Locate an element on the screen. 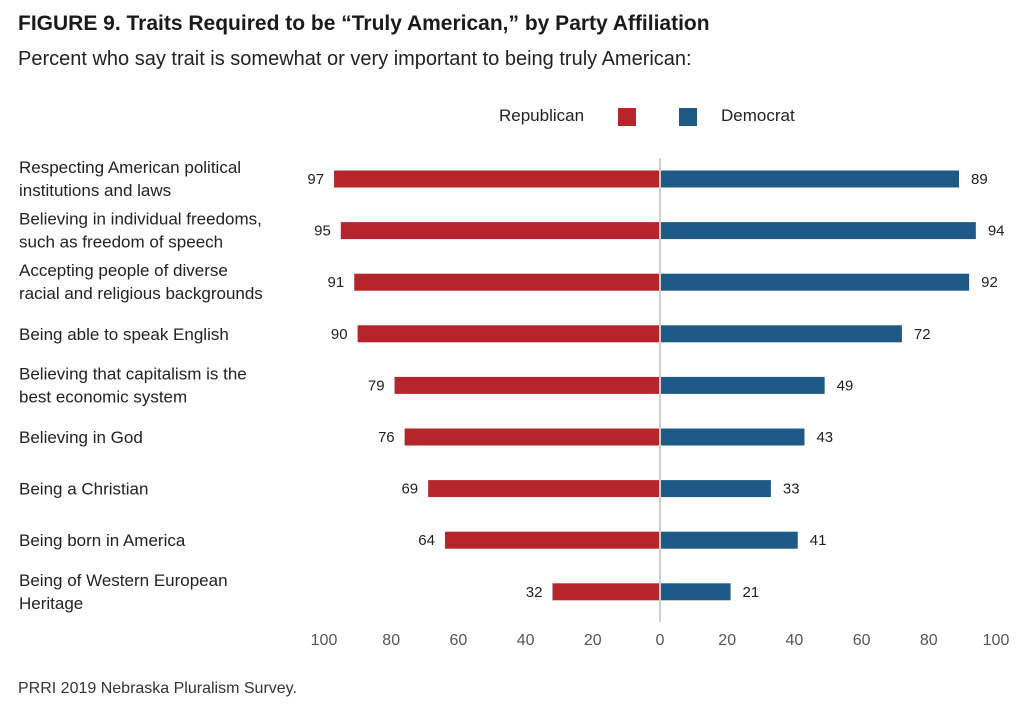  value-label-republican: 79 is located at coordinates (376, 385).